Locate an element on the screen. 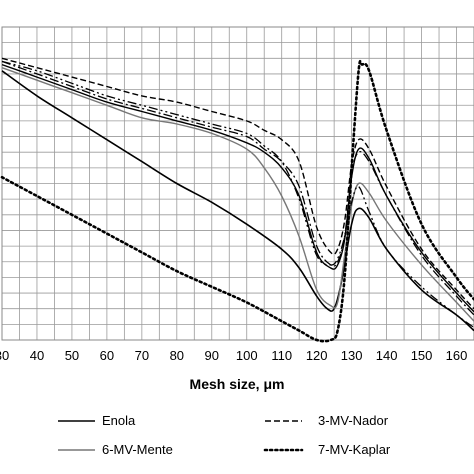 The width and height of the screenshot is (474, 474). legend-label: 3-MV-Nador is located at coordinates (353, 420).